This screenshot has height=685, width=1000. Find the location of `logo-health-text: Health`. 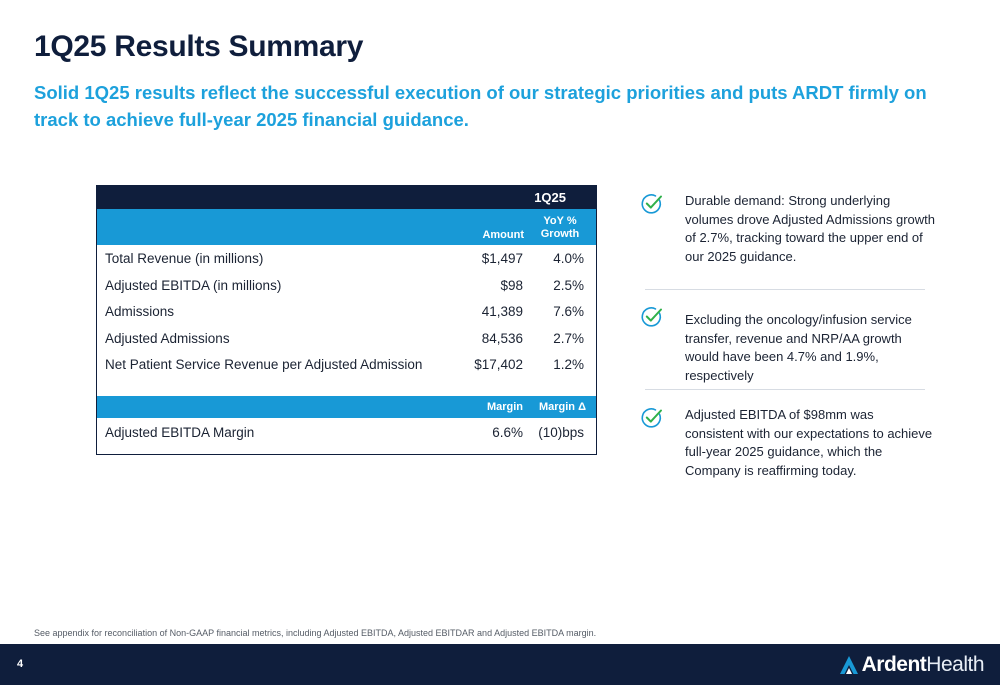

logo-health-text: Health is located at coordinates (955, 664).